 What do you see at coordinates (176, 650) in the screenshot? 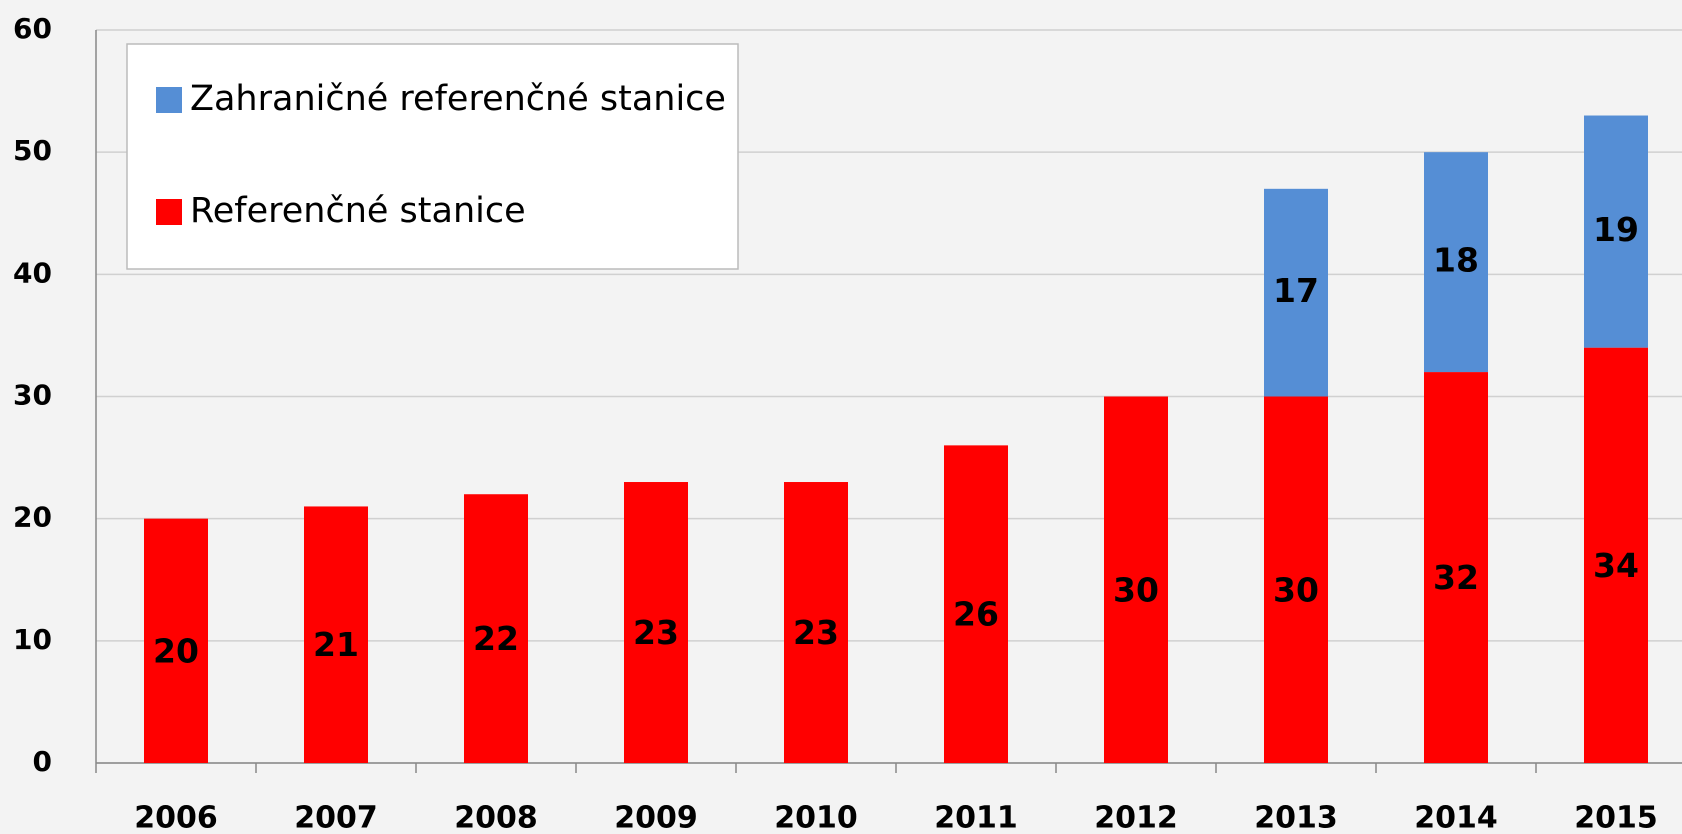
I see `data-label: 20` at bounding box center [176, 650].